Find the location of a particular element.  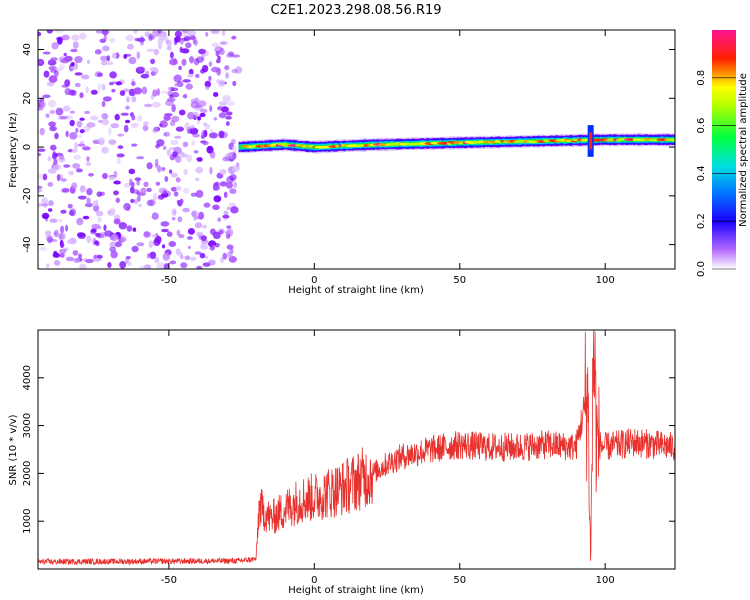

noise-region is located at coordinates (140, 149).